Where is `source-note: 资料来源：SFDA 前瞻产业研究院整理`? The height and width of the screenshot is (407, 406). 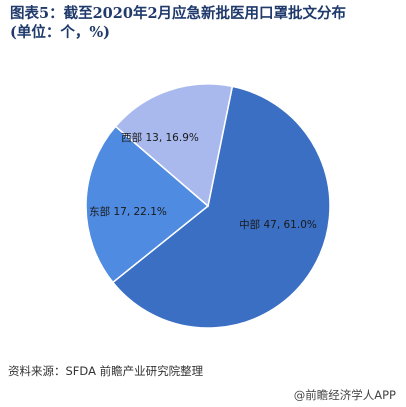 source-note: 资料来源：SFDA 前瞻产业研究院整理 is located at coordinates (106, 371).